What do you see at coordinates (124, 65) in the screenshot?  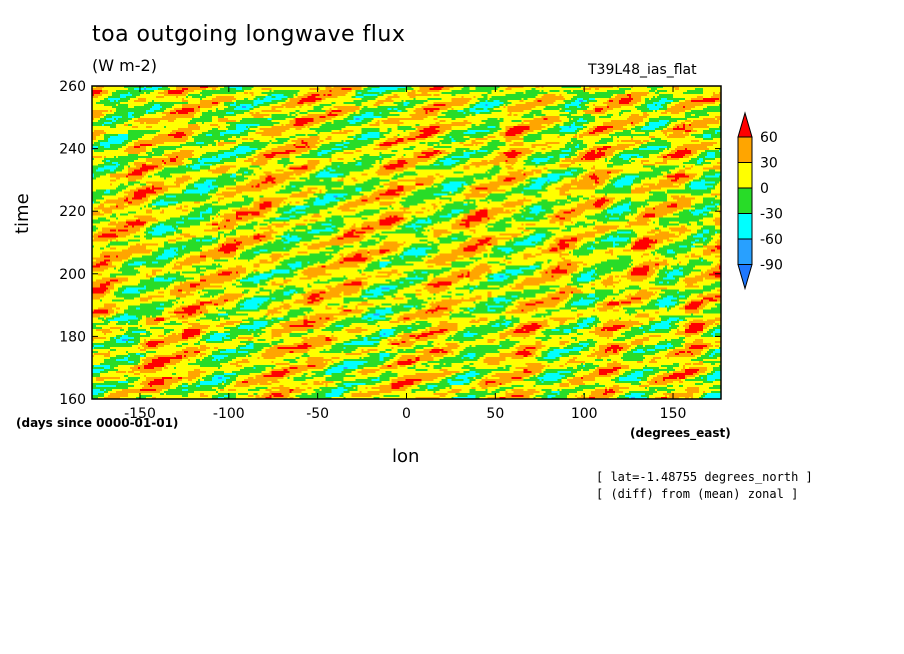 I see `chart-units: (W m-2)` at bounding box center [124, 65].